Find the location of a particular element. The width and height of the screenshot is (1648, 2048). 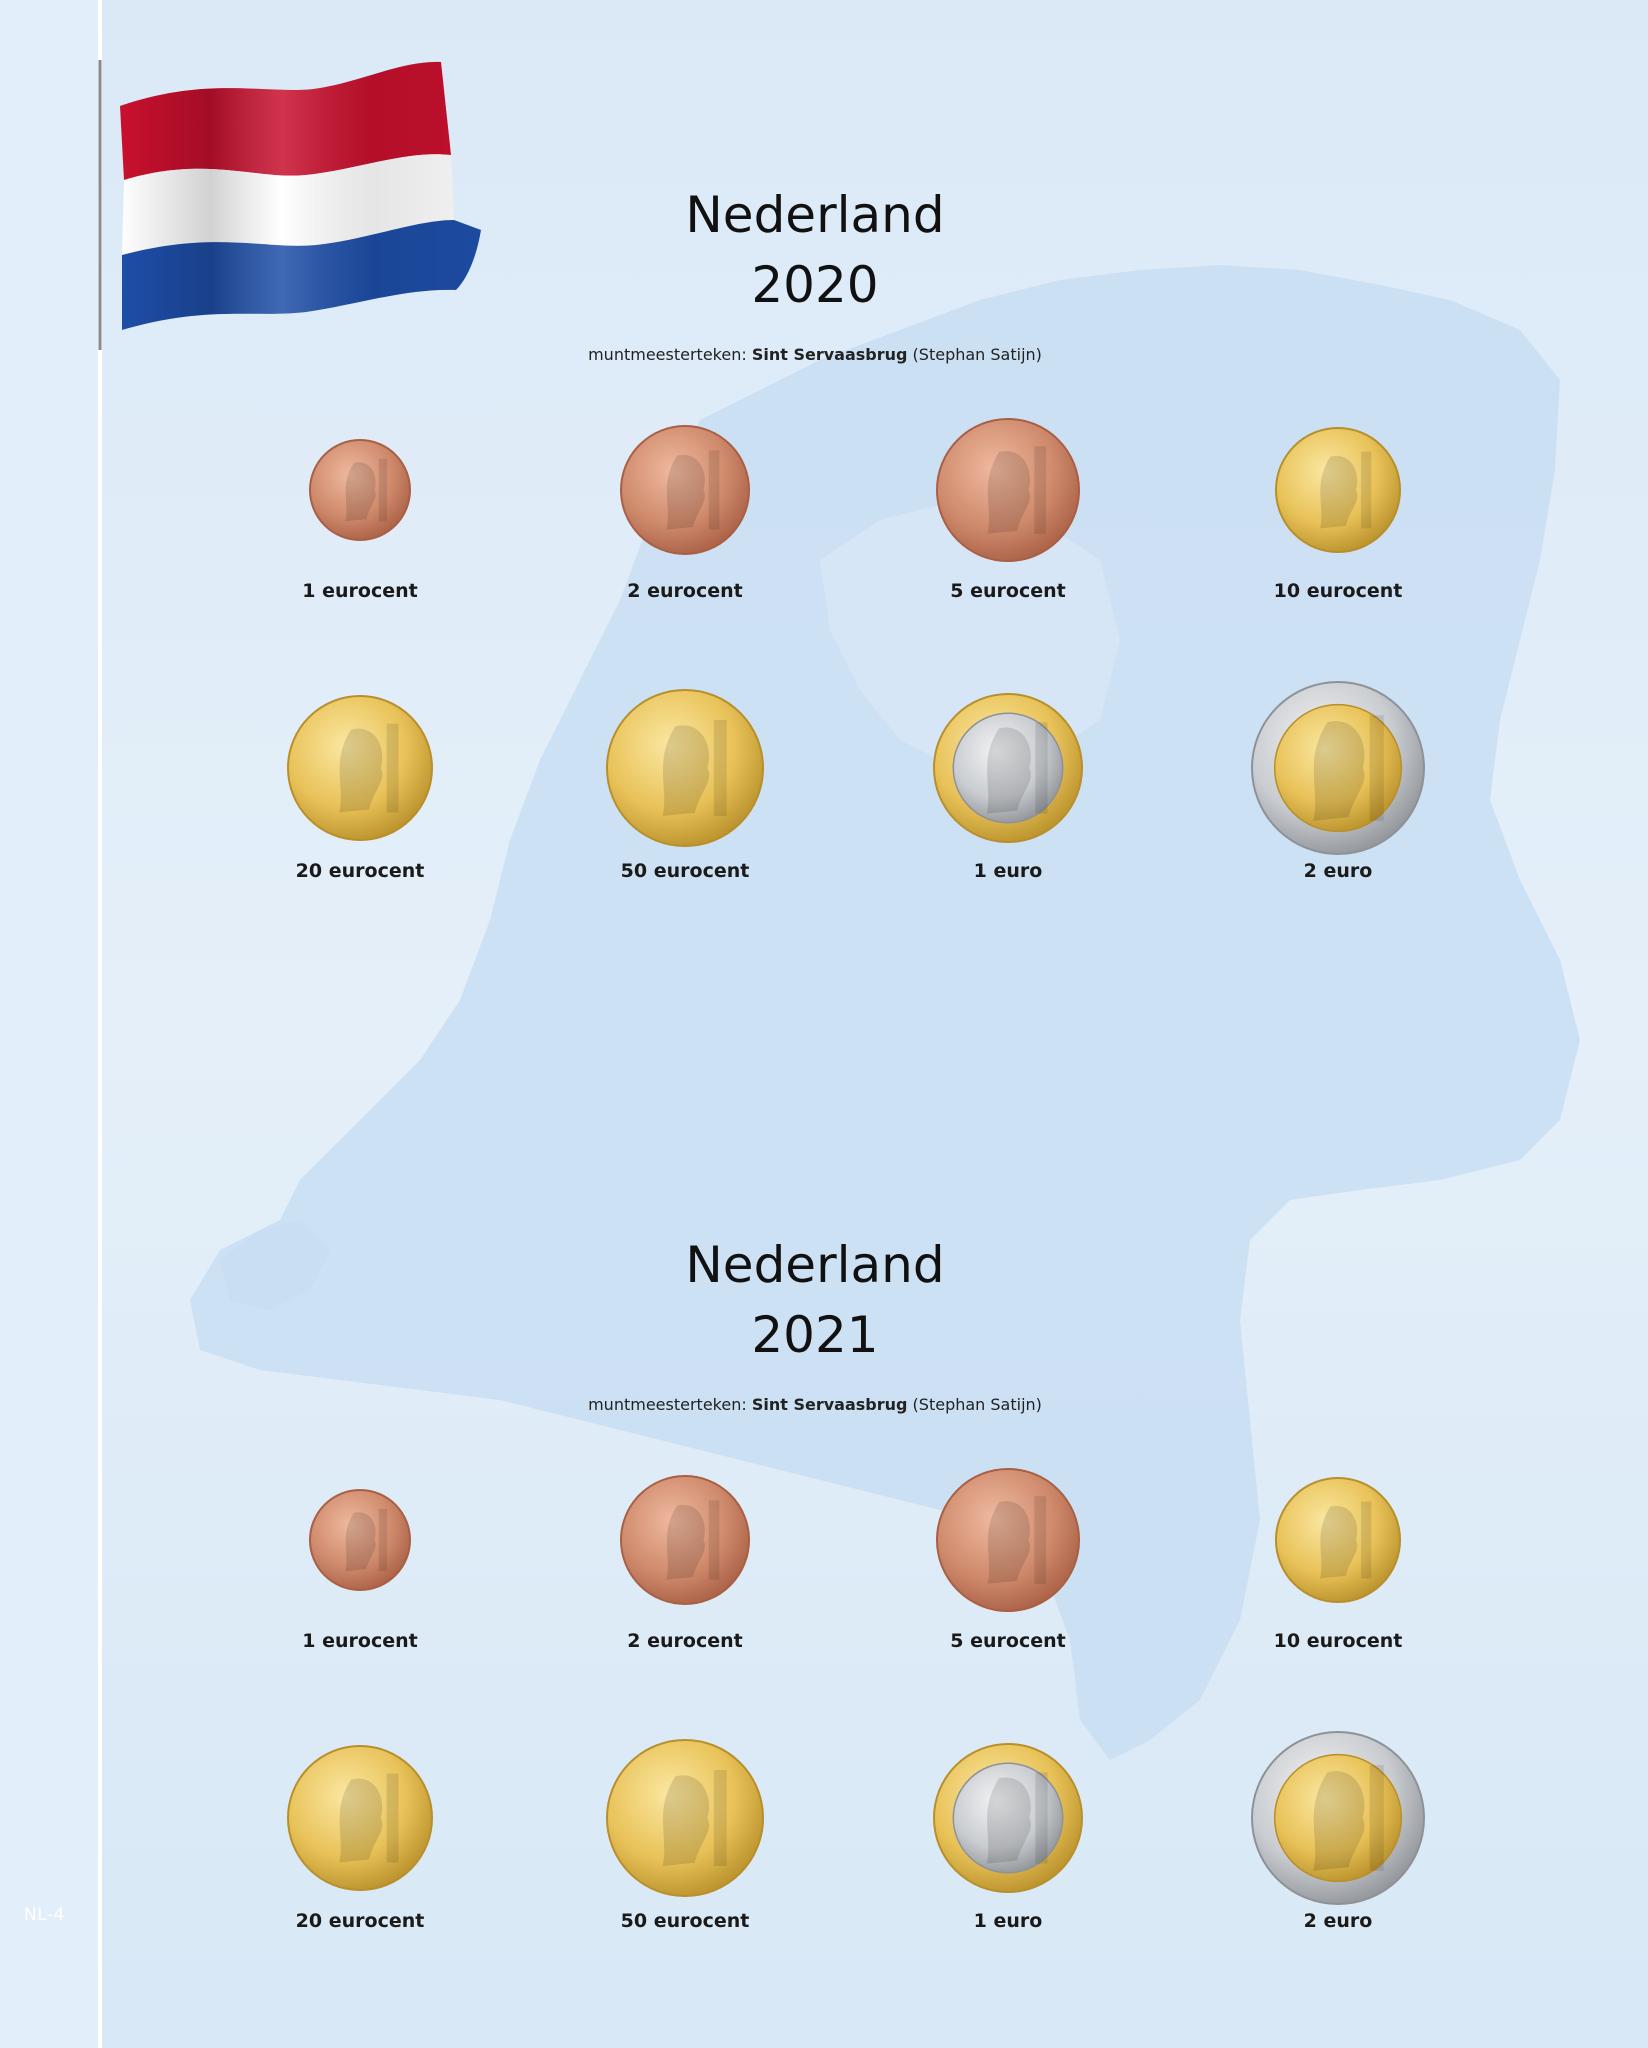

margin-divider is located at coordinates (100, 1024).